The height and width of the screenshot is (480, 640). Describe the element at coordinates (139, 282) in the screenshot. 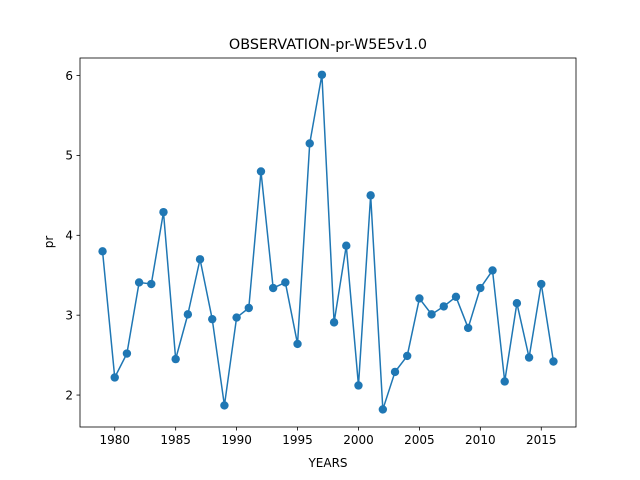

I see `data-point-1982` at that location.